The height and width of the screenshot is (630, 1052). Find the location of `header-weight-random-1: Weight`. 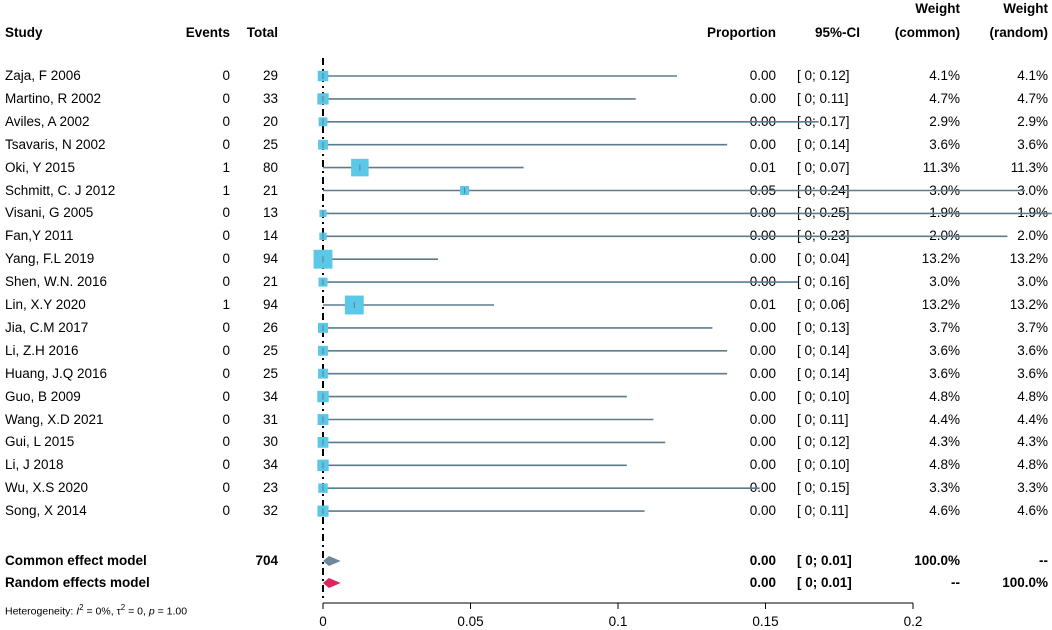

header-weight-random-1: Weight is located at coordinates (1025, 8).